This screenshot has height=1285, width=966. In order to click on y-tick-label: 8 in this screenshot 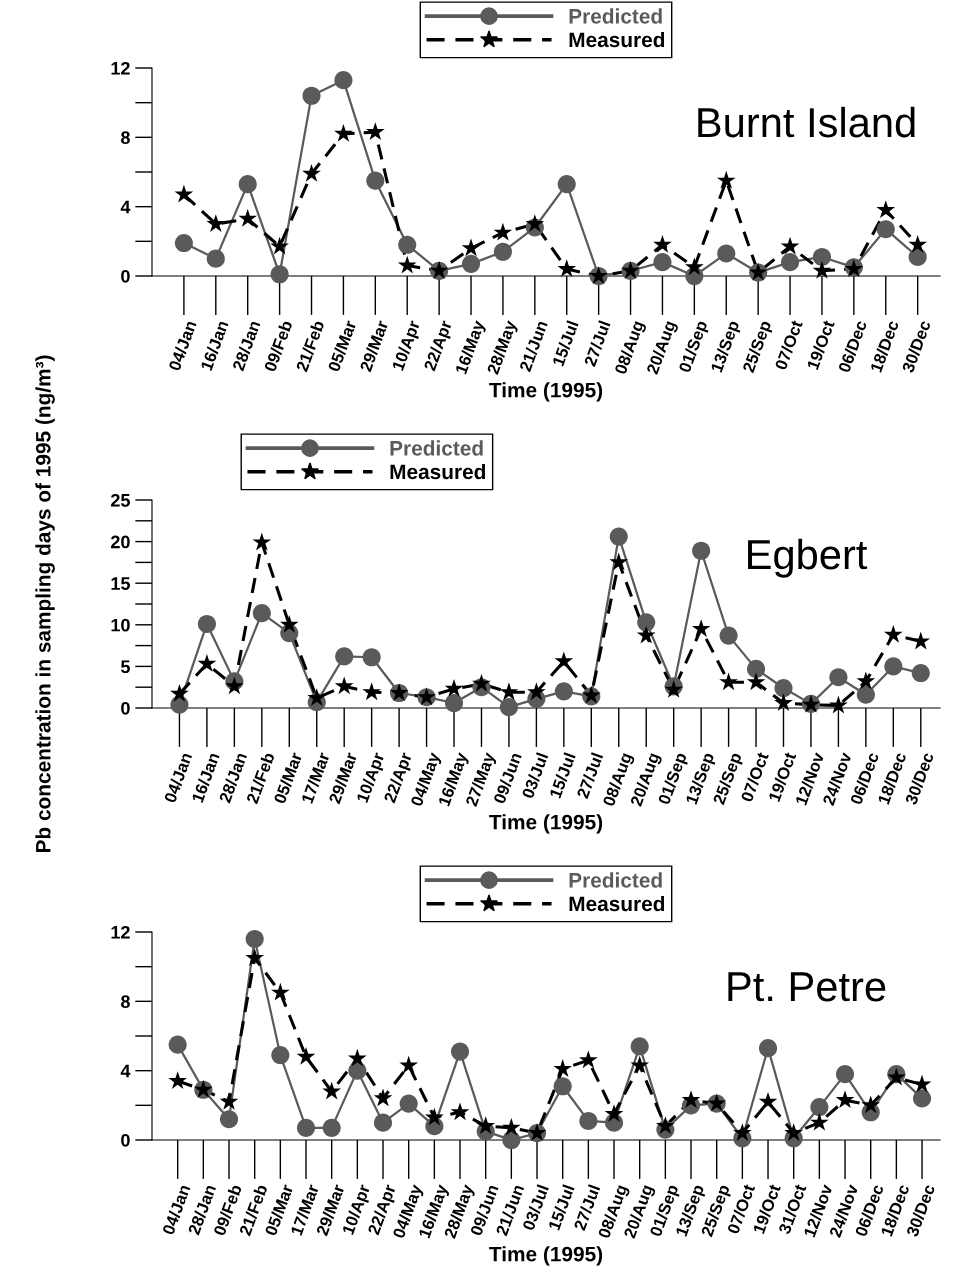, I will do `click(125, 1002)`.